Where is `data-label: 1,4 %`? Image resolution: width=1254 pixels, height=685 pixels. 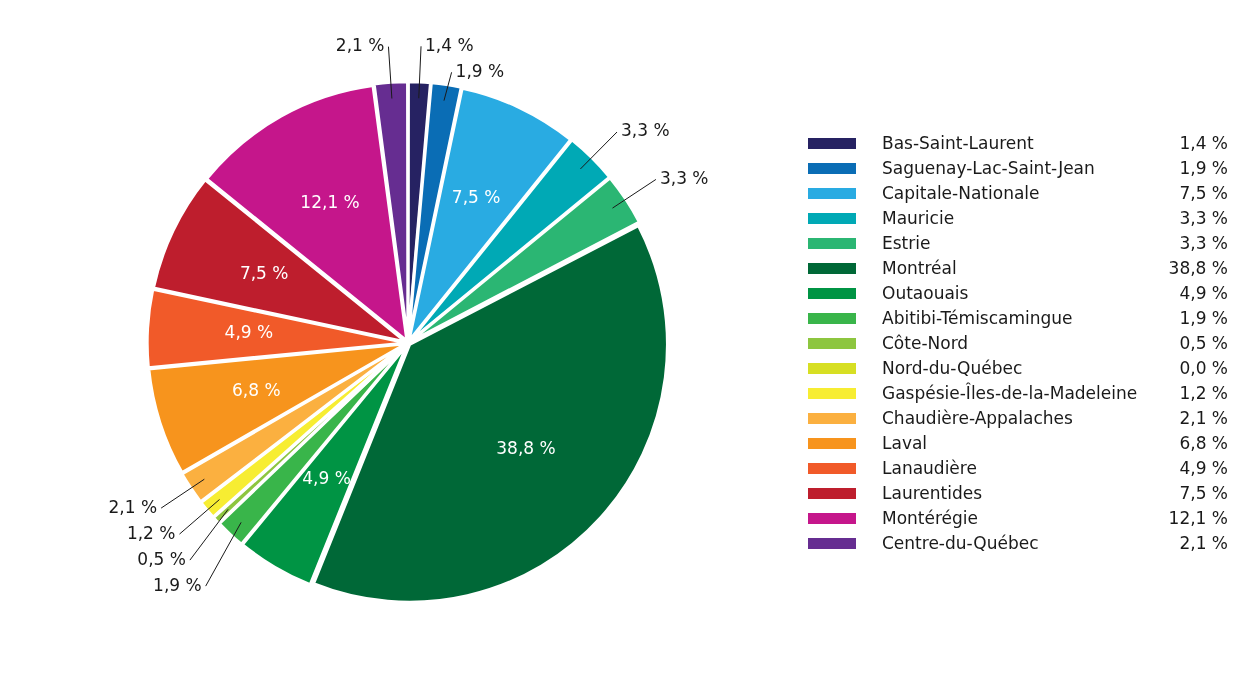
data-label: 1,4 % is located at coordinates (449, 44).